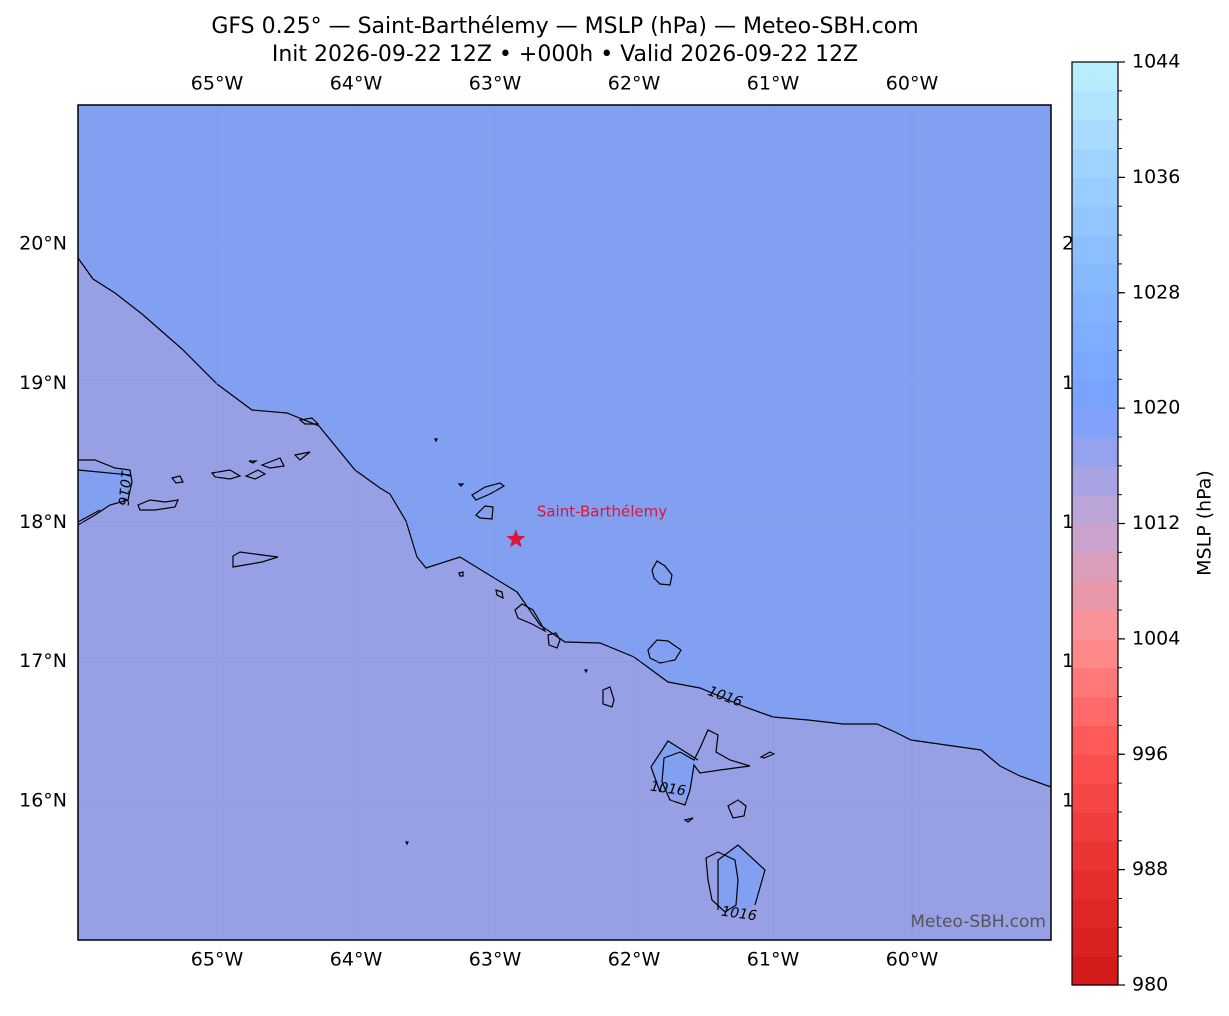 This screenshot has height=1016, width=1229. I want to click on colorbar-tick-label: 1012, so click(1156, 523).